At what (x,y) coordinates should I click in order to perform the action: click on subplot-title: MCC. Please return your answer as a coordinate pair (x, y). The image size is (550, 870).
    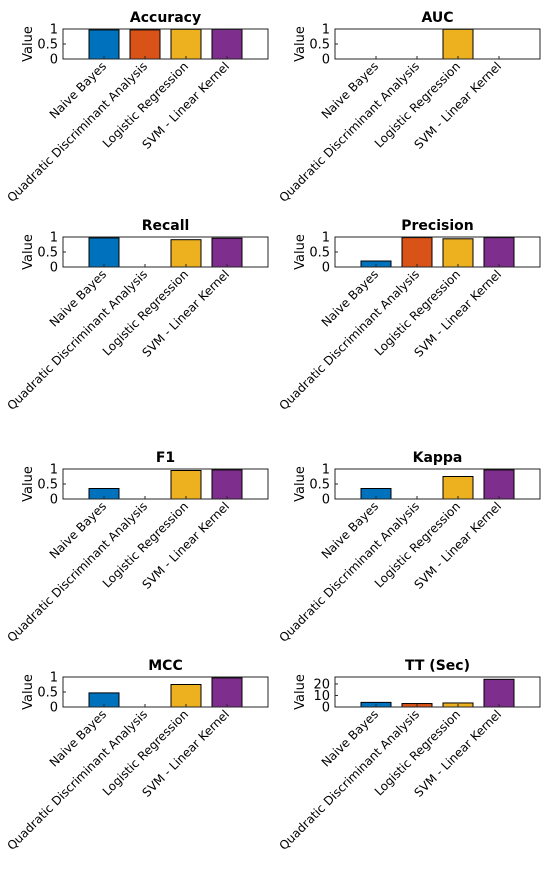
    Looking at the image, I should click on (165, 666).